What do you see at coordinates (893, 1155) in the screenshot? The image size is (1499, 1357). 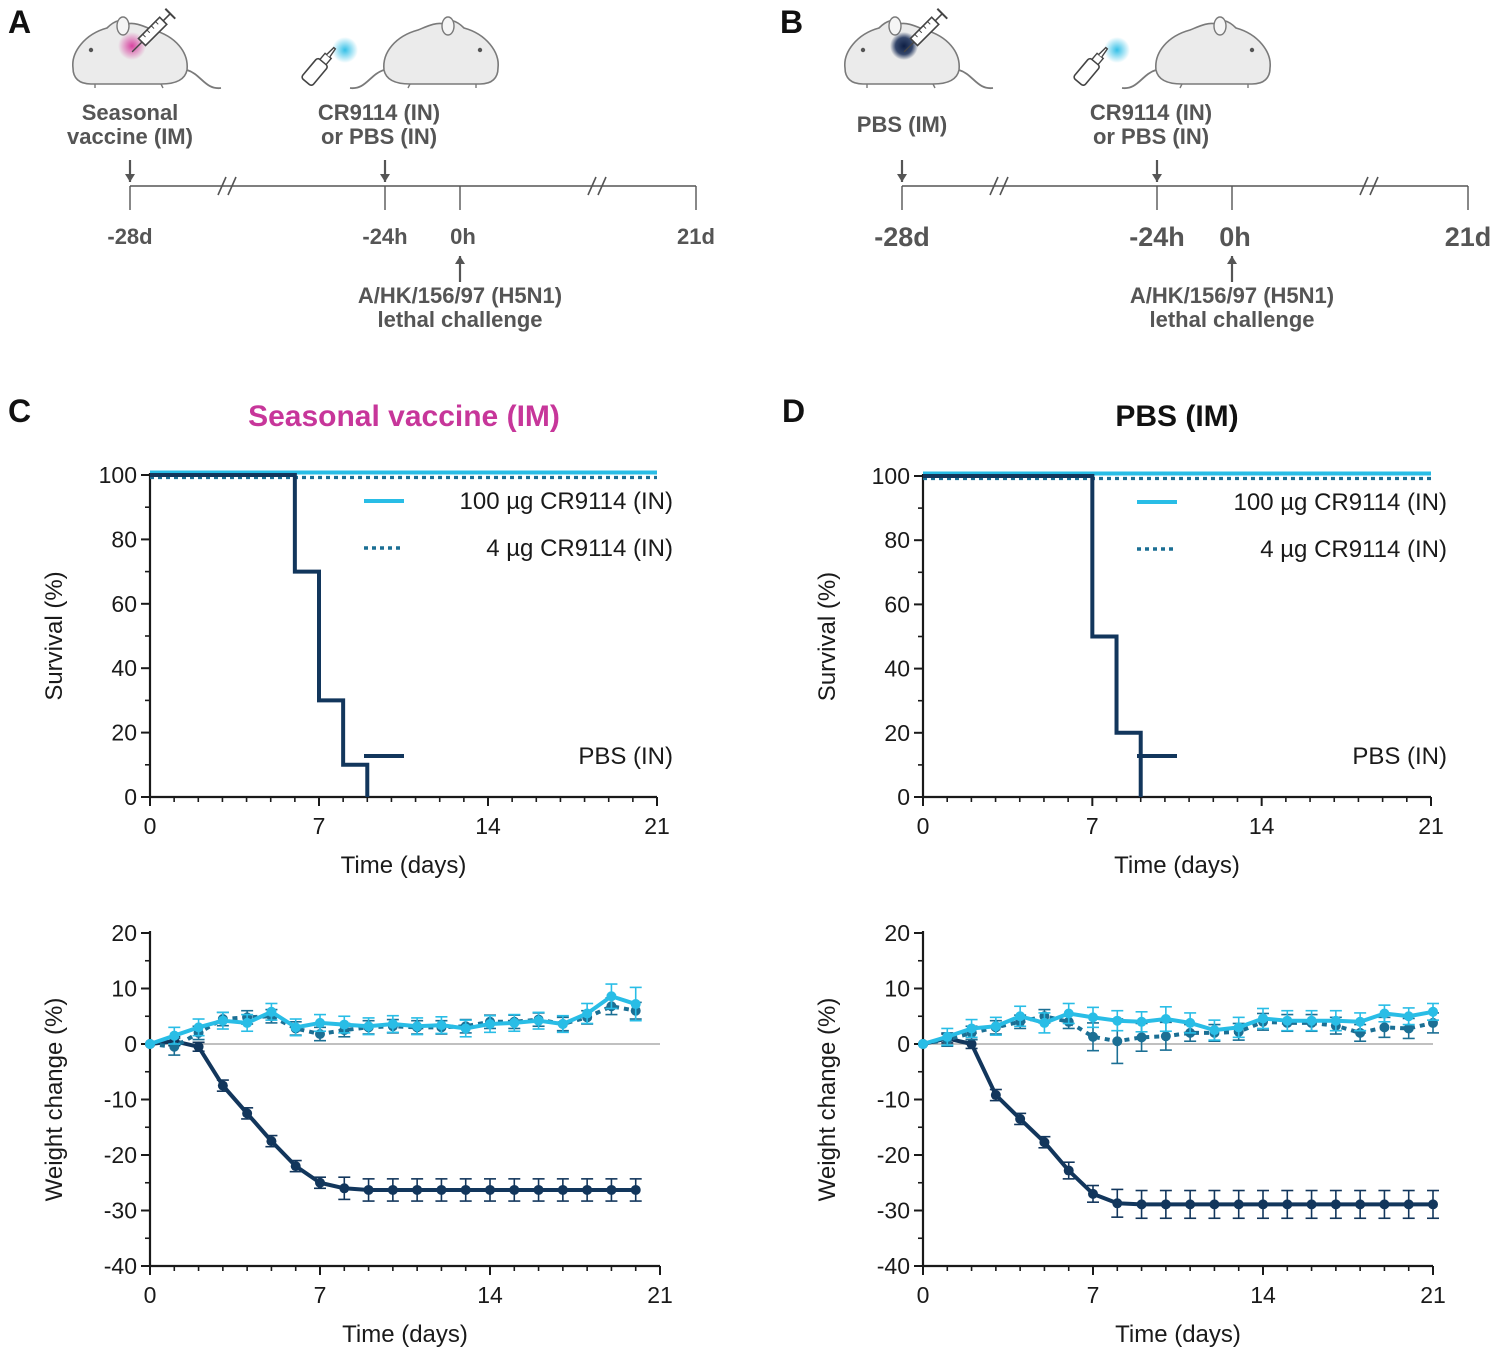 I see `y-tick-label: -20` at bounding box center [893, 1155].